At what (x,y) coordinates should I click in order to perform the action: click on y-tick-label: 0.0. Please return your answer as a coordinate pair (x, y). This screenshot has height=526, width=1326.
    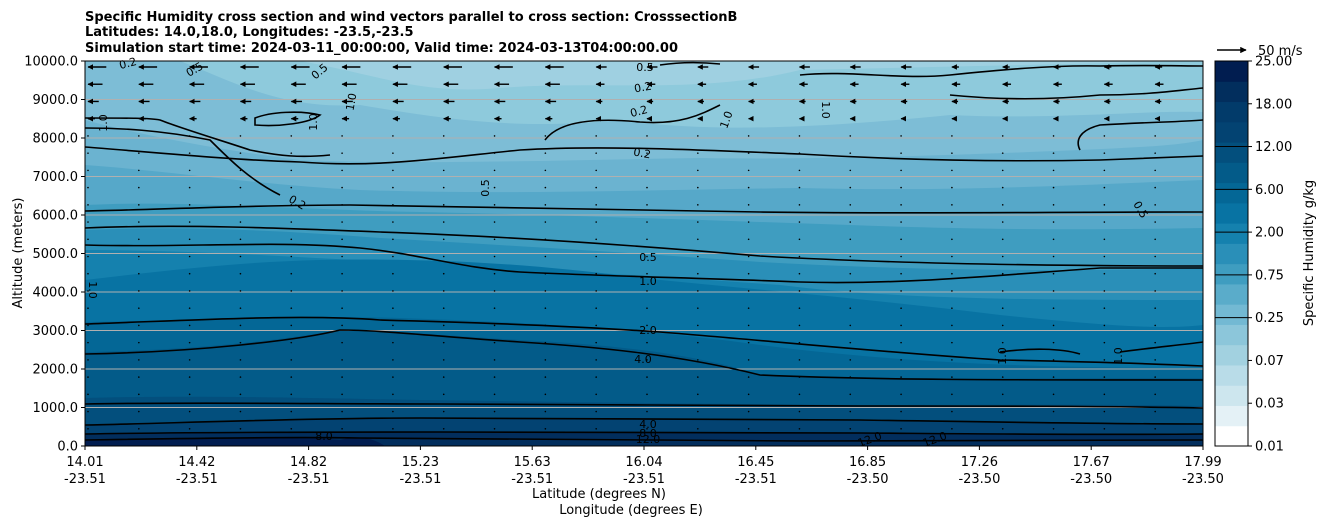
    Looking at the image, I should click on (67, 447).